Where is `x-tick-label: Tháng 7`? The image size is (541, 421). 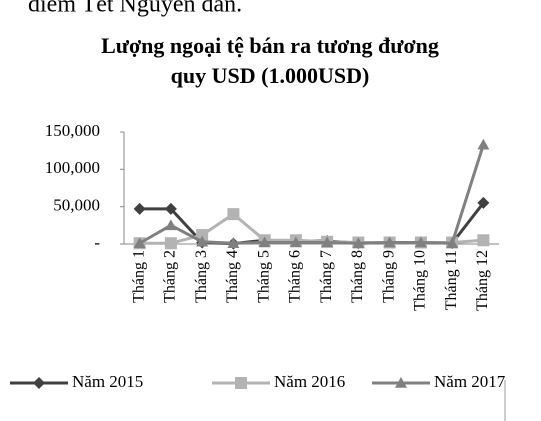 x-tick-label: Tháng 7 is located at coordinates (326, 276).